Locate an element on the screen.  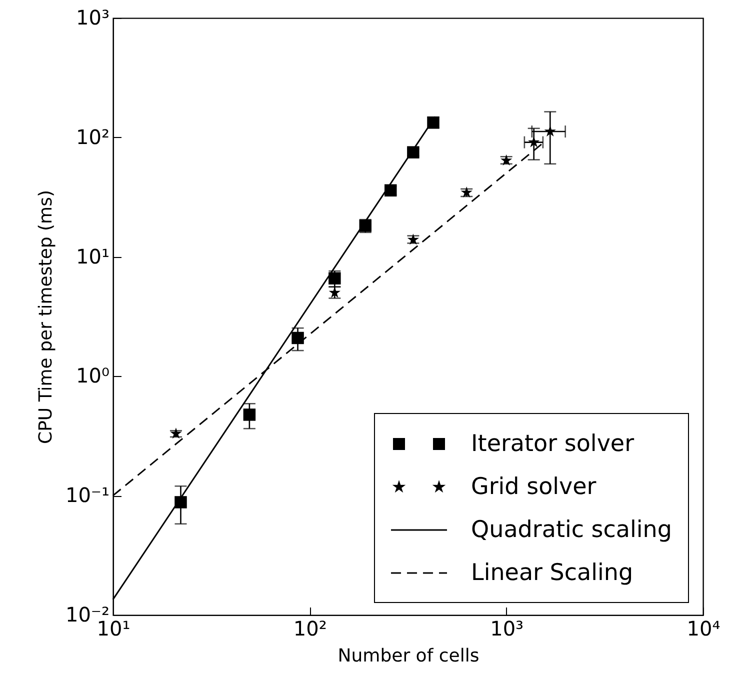
legend-label: Grid solver is located at coordinates (533, 487).